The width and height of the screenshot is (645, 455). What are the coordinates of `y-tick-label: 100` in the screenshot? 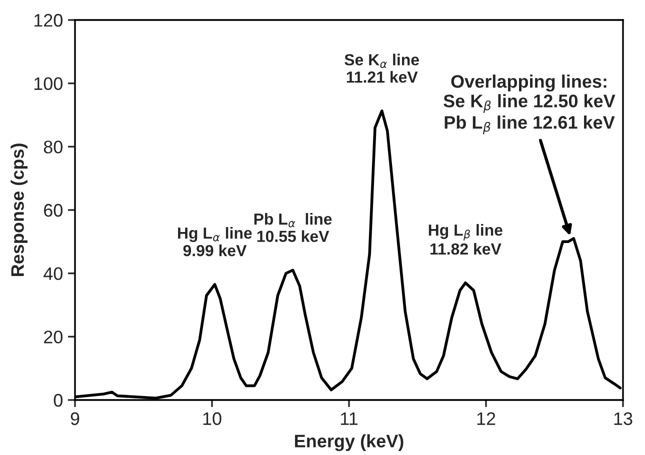 It's located at (48, 83).